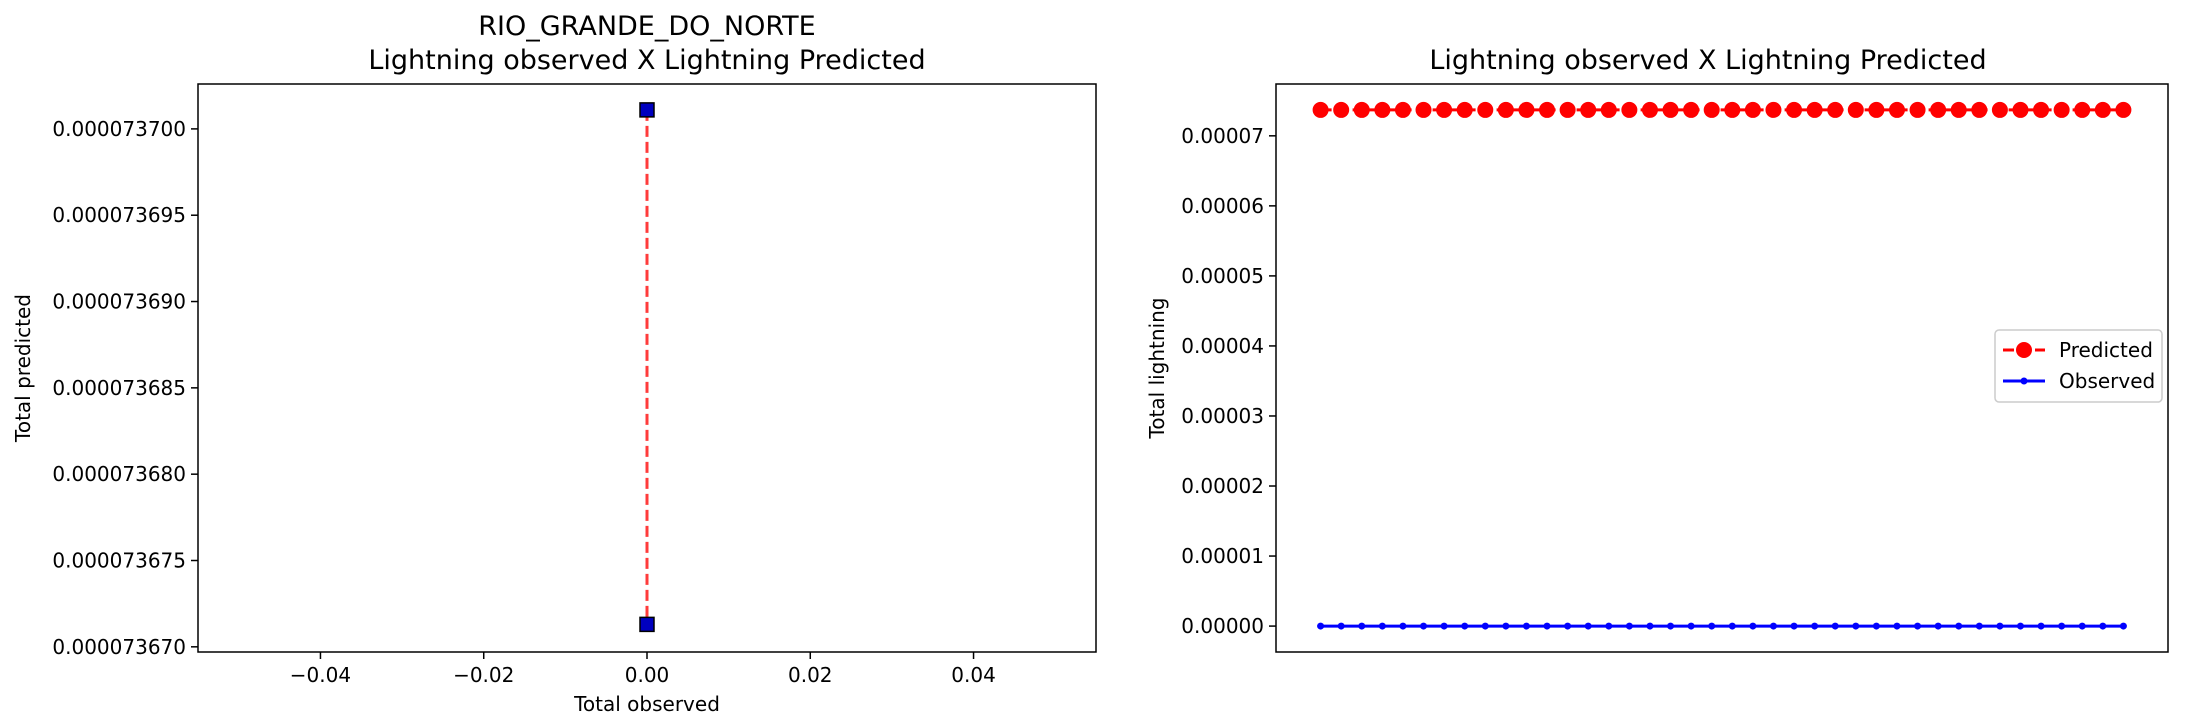 This screenshot has width=2196, height=728. I want to click on left-y-tick-label: 0.000073695, so click(119, 215).